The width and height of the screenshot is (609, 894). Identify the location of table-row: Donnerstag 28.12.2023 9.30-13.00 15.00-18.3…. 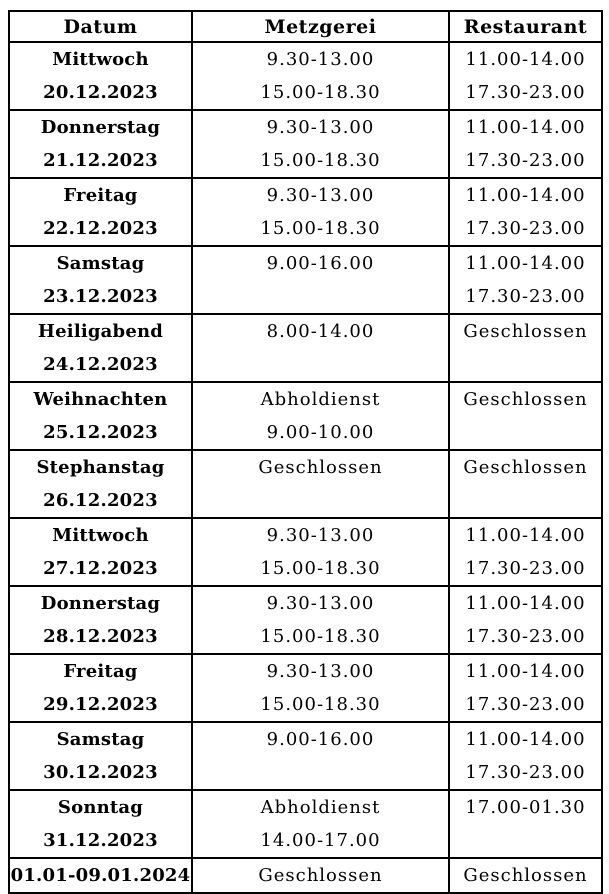
(305, 620).